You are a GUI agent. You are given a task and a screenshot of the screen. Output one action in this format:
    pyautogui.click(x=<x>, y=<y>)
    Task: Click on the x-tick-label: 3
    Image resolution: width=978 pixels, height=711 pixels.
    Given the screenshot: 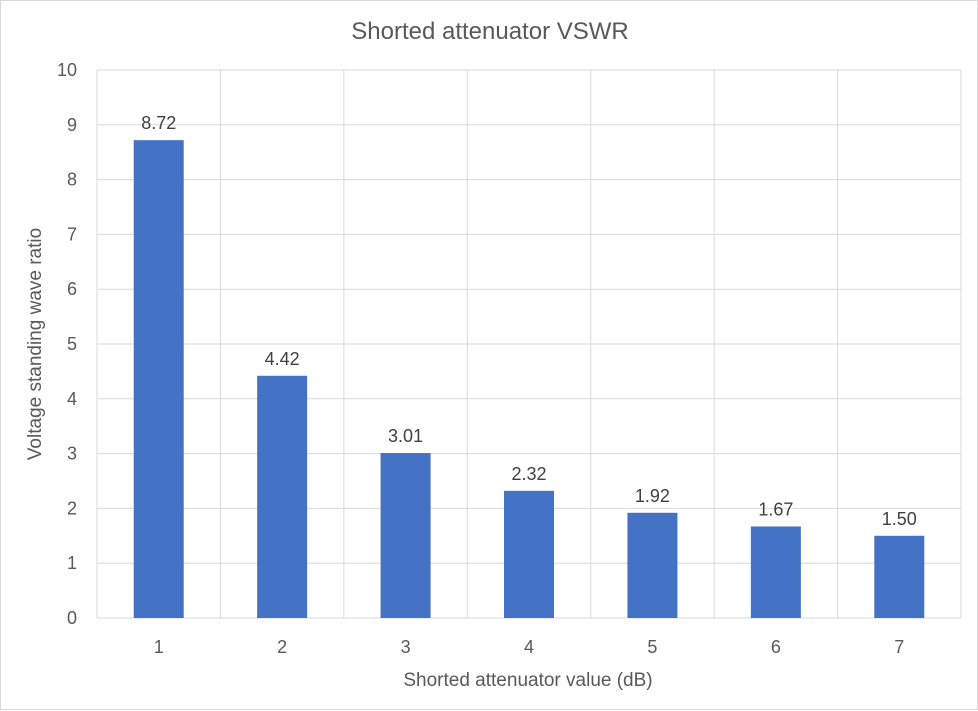 What is the action you would take?
    pyautogui.click(x=406, y=647)
    